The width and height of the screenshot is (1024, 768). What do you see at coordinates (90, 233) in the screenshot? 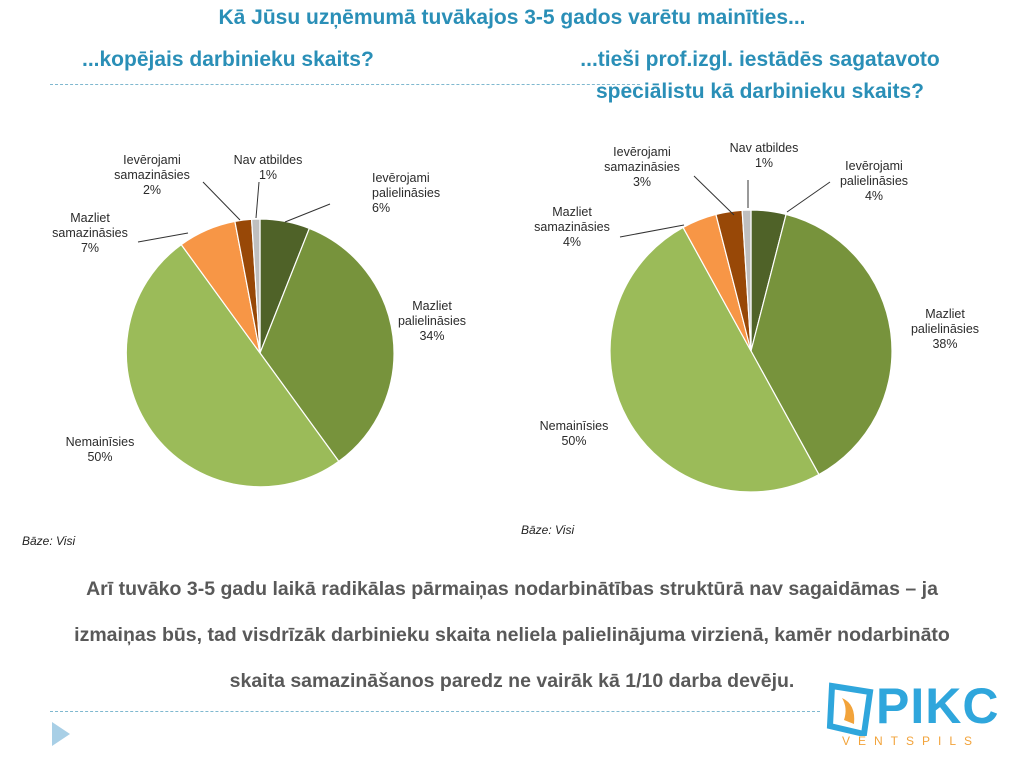
I see `slice-label-4: Mazliet samazināsies 7%` at bounding box center [90, 233].